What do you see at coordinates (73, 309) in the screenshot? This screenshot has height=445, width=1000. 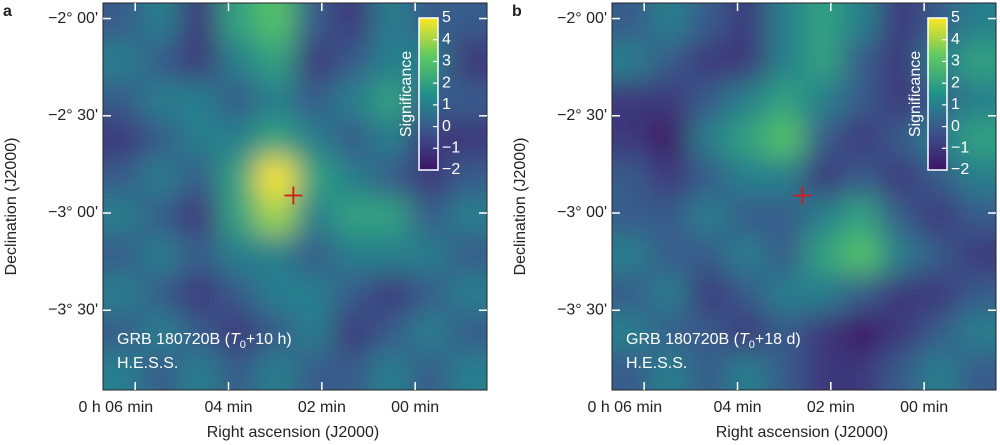 I see `y-tick-label: −3° 30'` at bounding box center [73, 309].